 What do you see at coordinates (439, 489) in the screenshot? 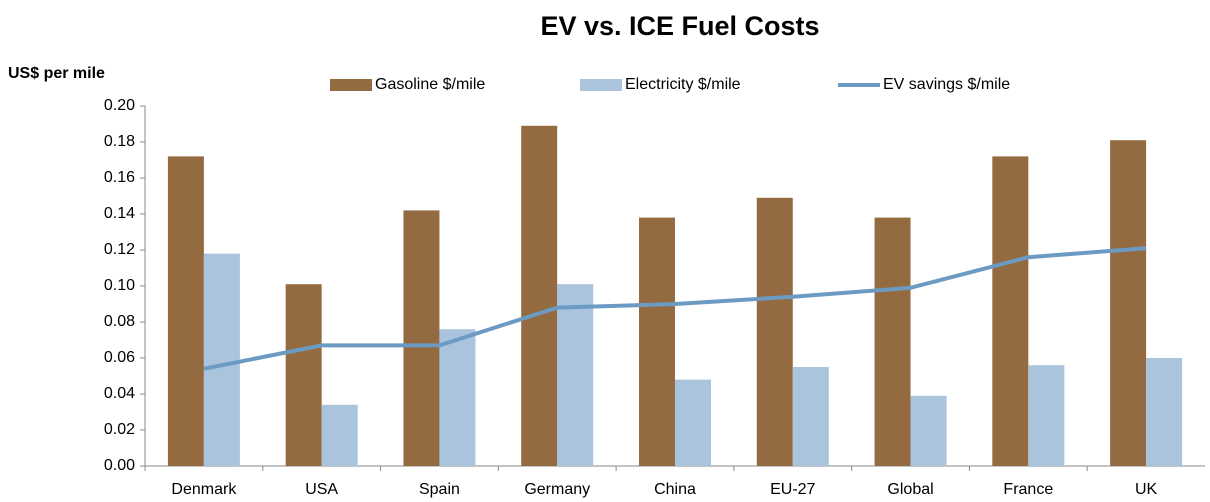
I see `x-tick-label: Spain` at bounding box center [439, 489].